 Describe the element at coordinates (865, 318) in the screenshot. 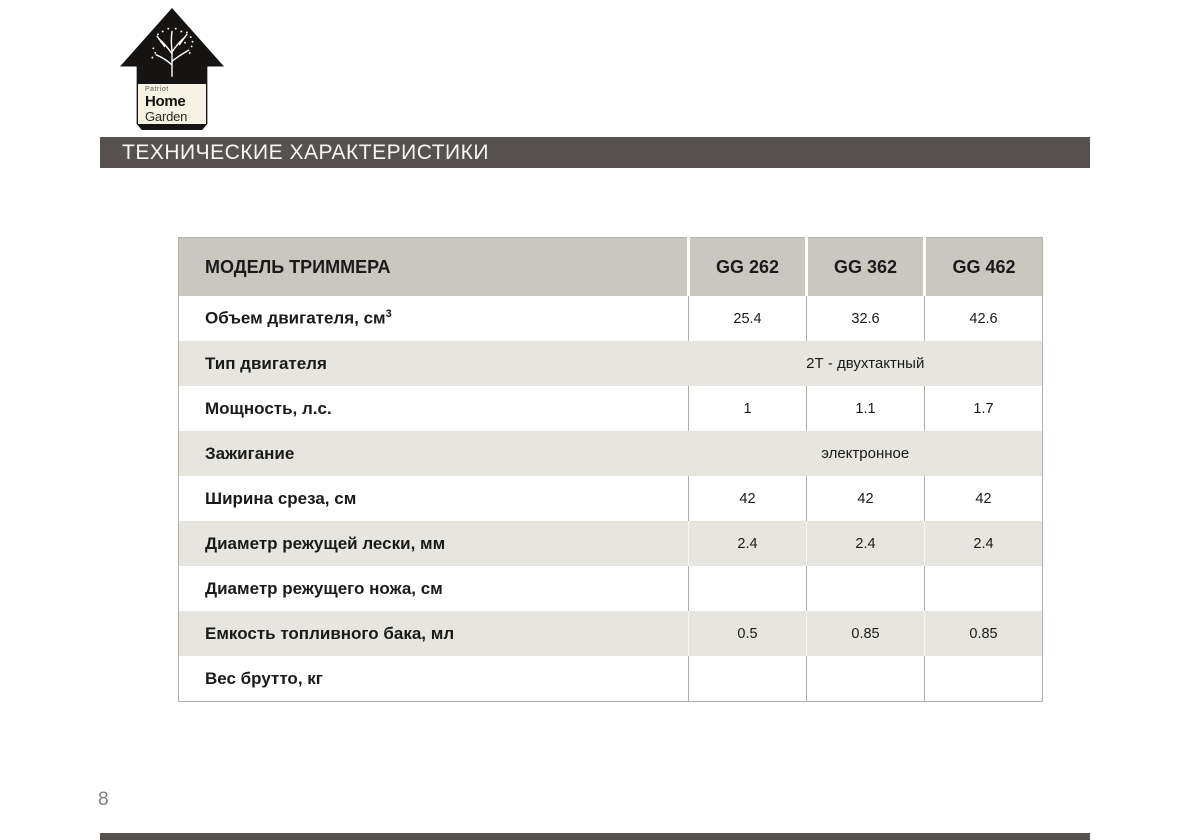

I see `spec-value: 32.6` at that location.